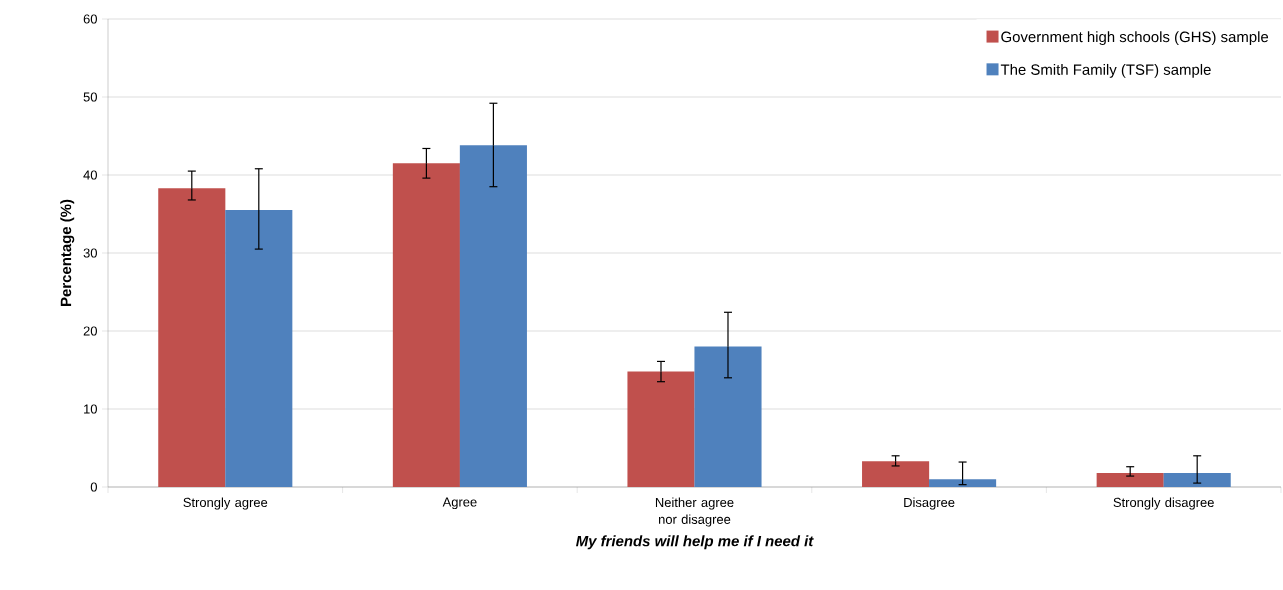  I want to click on y-tick-label: 20, so click(90, 331).